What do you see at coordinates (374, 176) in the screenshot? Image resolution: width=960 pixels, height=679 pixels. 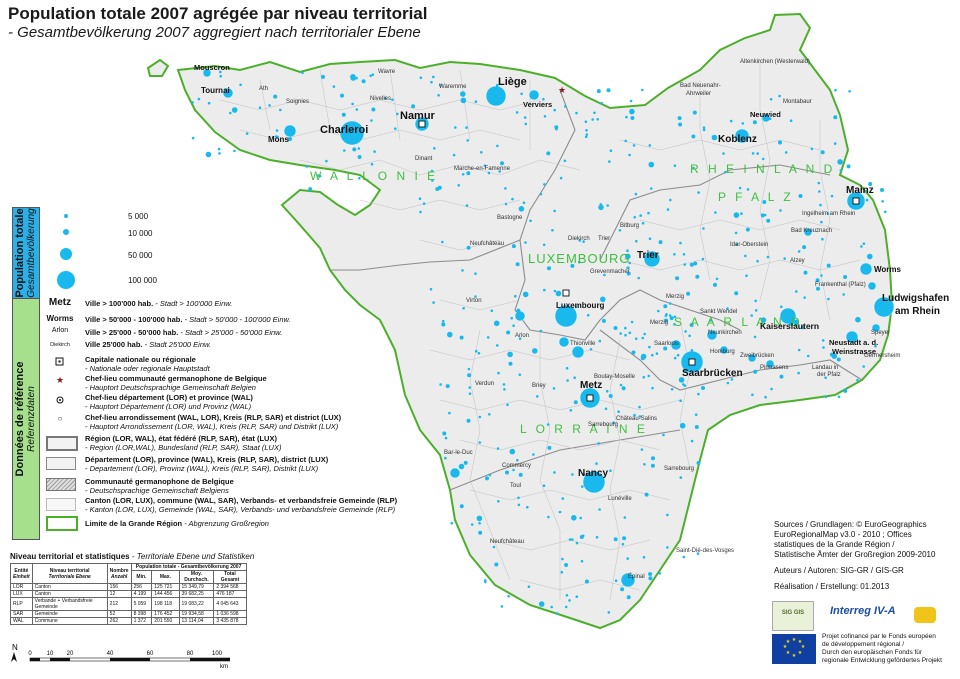 I see `region-label-wallonie: W A L L O N I E` at bounding box center [374, 176].